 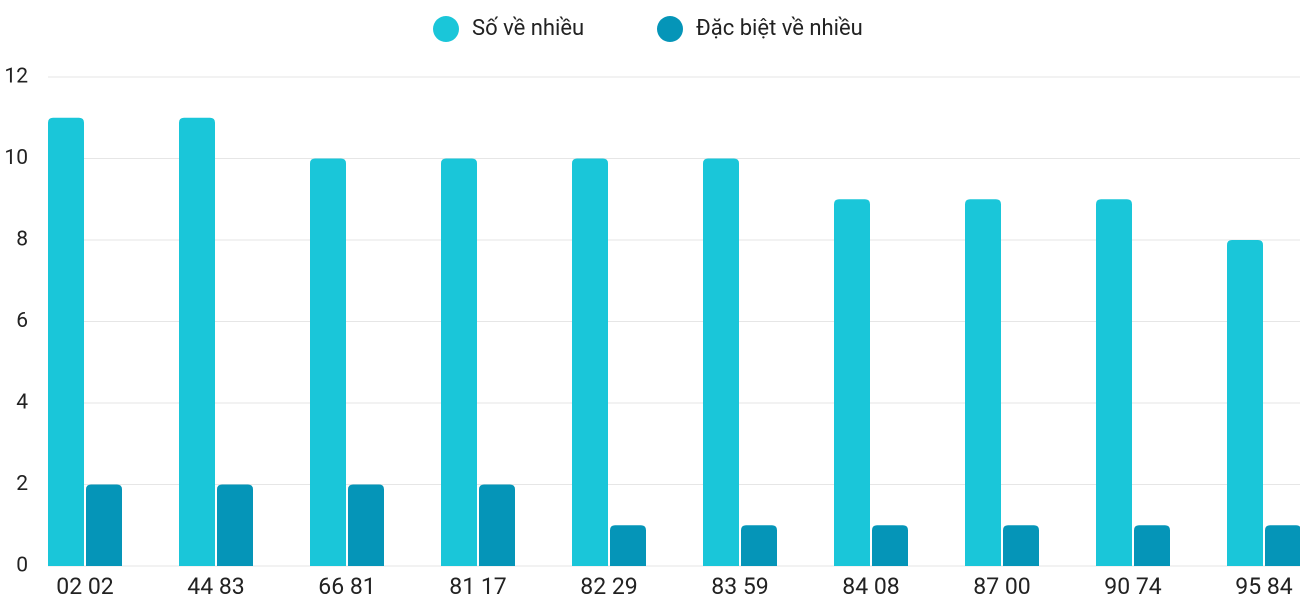 What do you see at coordinates (1263, 586) in the screenshot?
I see `x-tick-label: 95 84` at bounding box center [1263, 586].